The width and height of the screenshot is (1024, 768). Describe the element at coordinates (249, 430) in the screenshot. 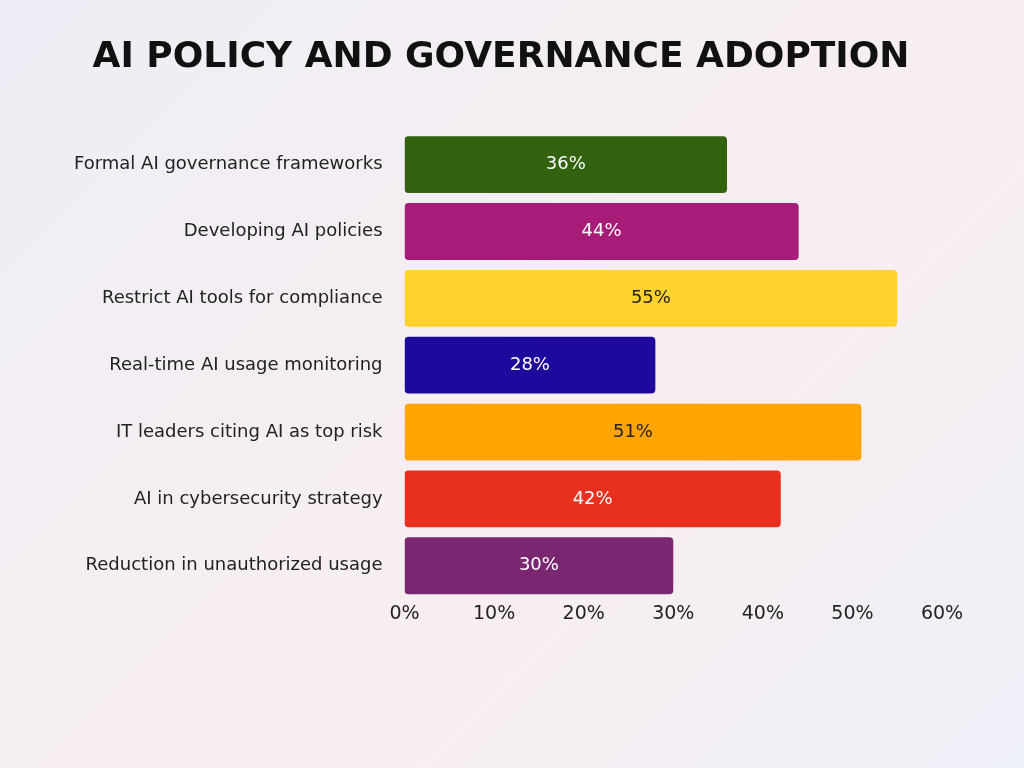

I see `y-tick-label: IT leaders citing AI as top risk` at that location.